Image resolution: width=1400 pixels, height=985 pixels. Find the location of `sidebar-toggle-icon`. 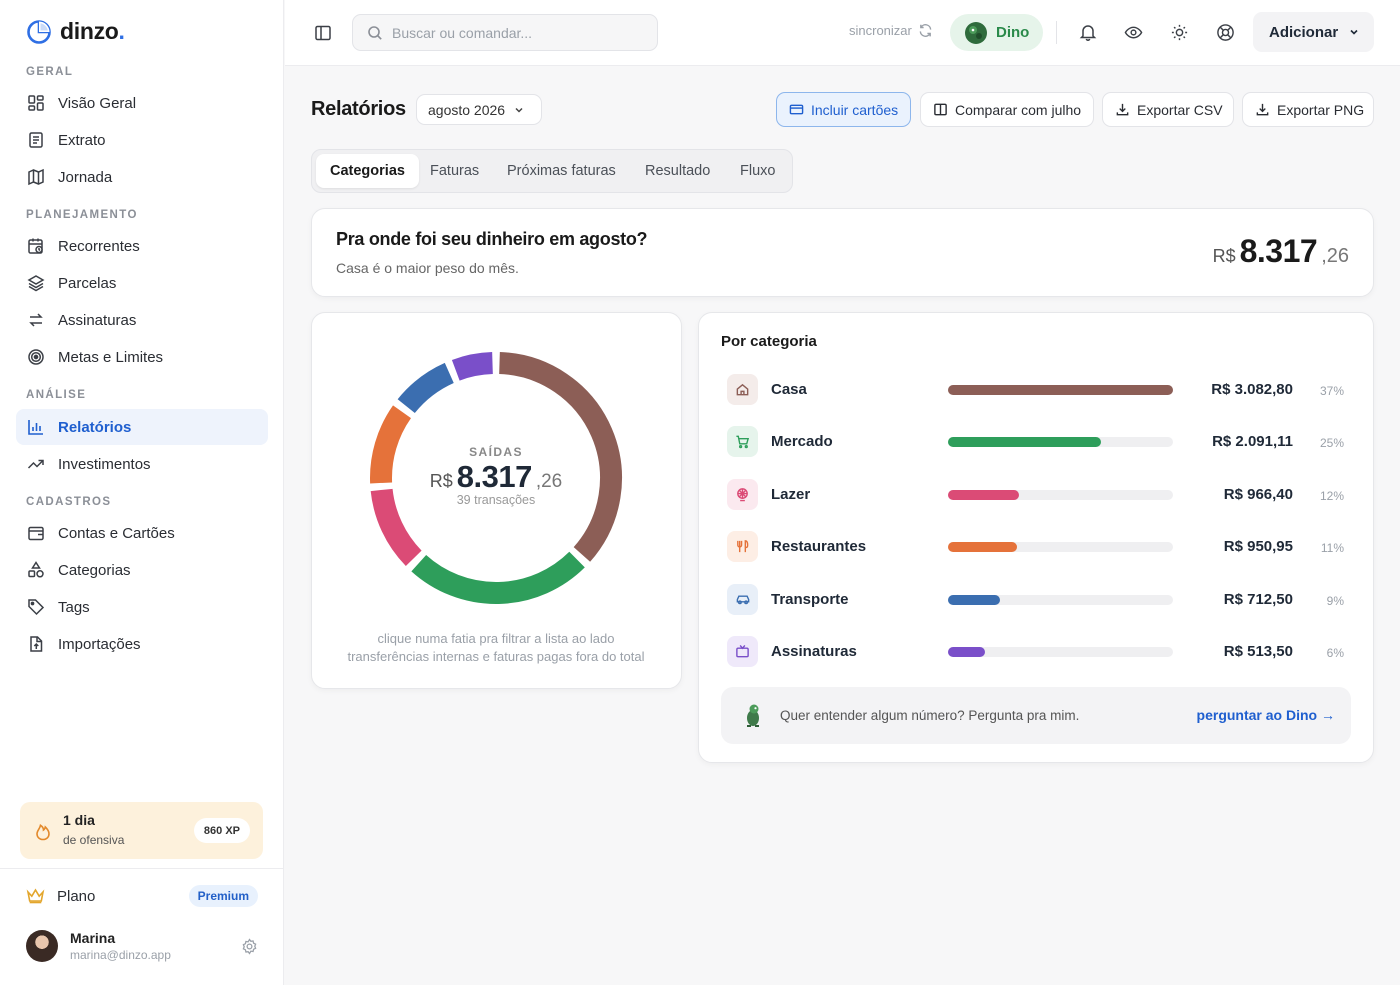

sidebar-toggle-icon is located at coordinates (323, 33).